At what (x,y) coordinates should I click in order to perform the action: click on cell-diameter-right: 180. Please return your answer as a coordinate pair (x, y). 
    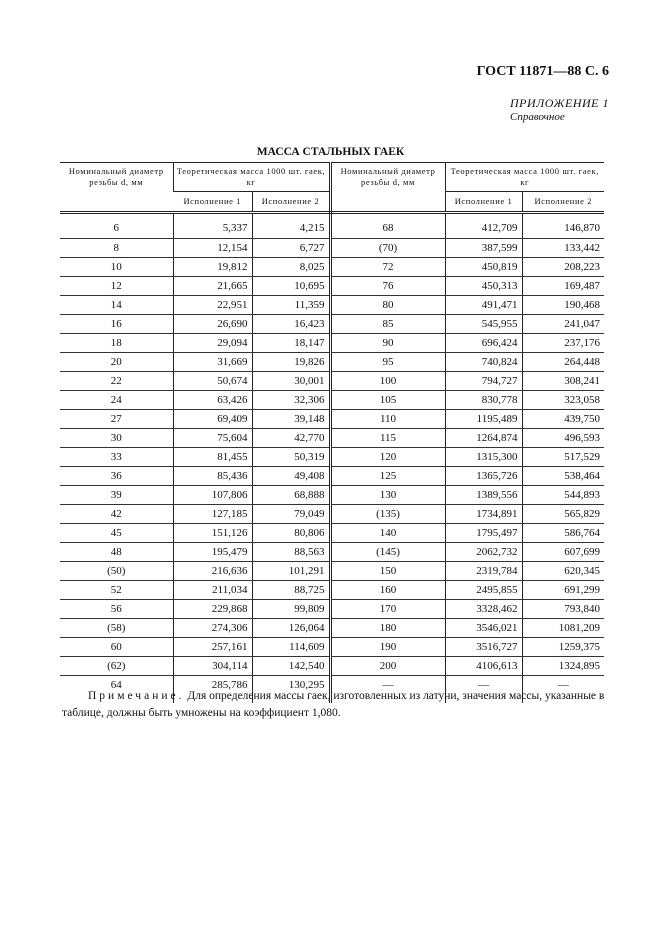
    Looking at the image, I should click on (386, 628).